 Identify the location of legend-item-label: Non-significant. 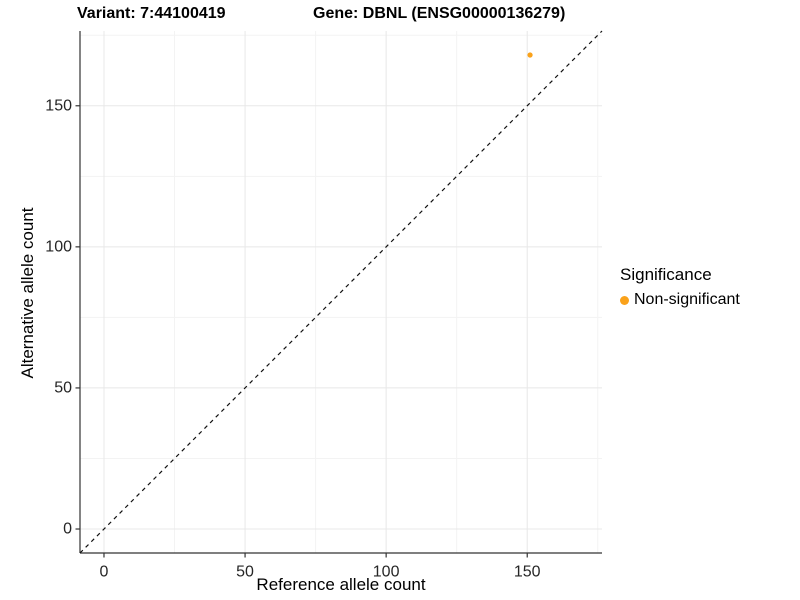
(687, 299).